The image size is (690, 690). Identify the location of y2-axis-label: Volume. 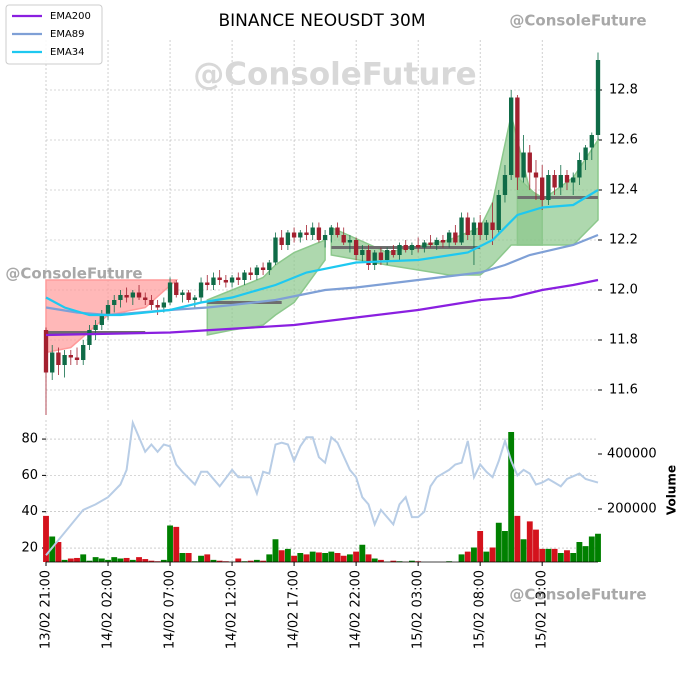
(672, 490).